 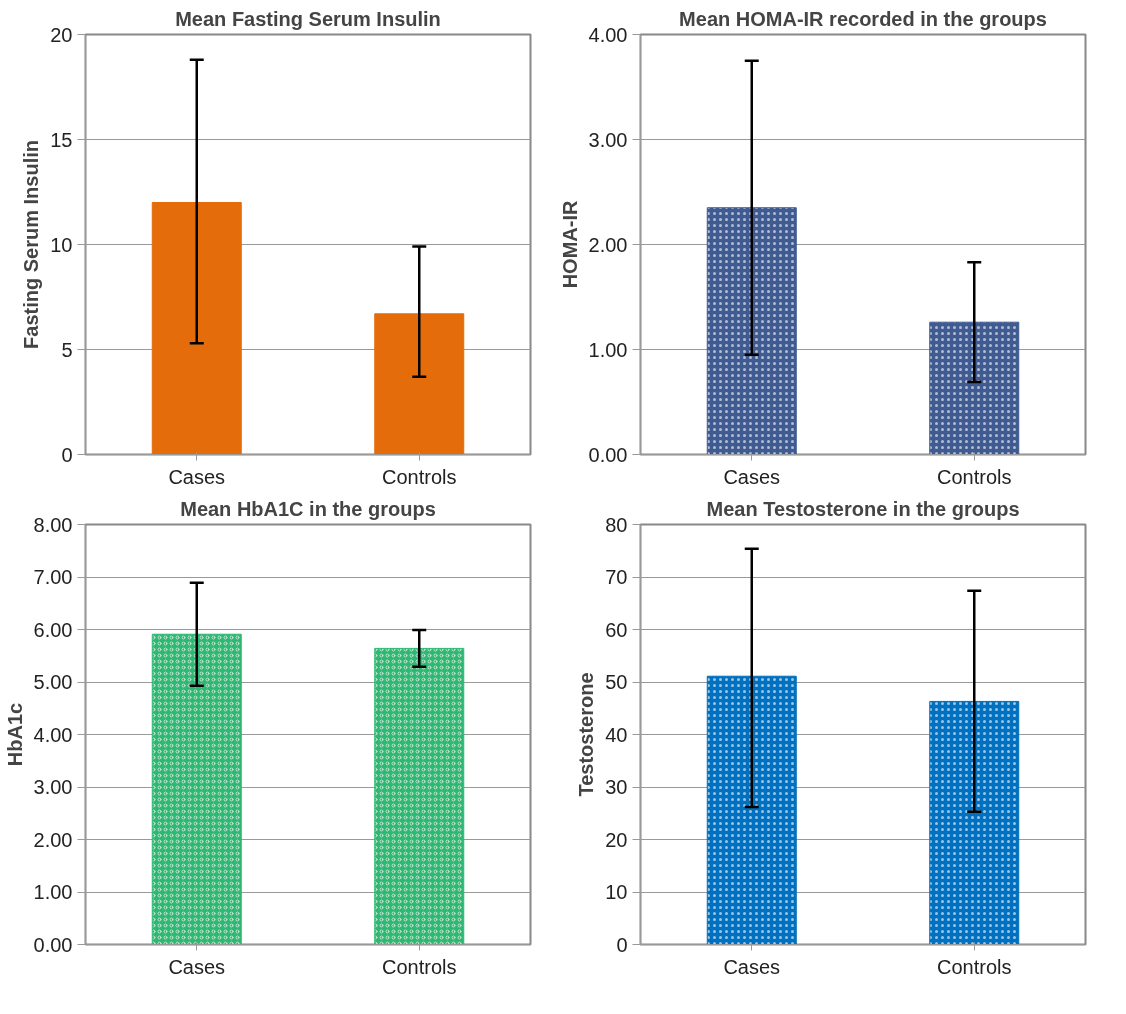 What do you see at coordinates (569, 244) in the screenshot?
I see `y-axis-title: HOMA-IR` at bounding box center [569, 244].